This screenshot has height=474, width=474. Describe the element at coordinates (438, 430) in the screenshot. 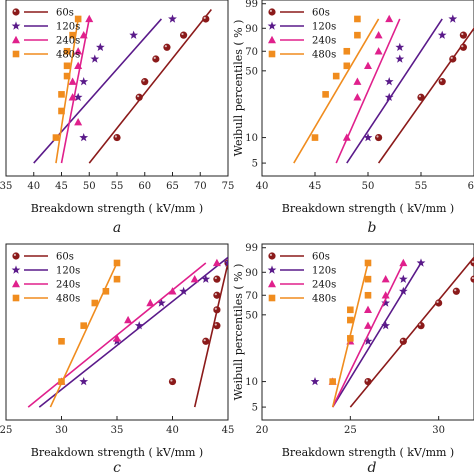

I see `x-tick-label: 30` at that location.